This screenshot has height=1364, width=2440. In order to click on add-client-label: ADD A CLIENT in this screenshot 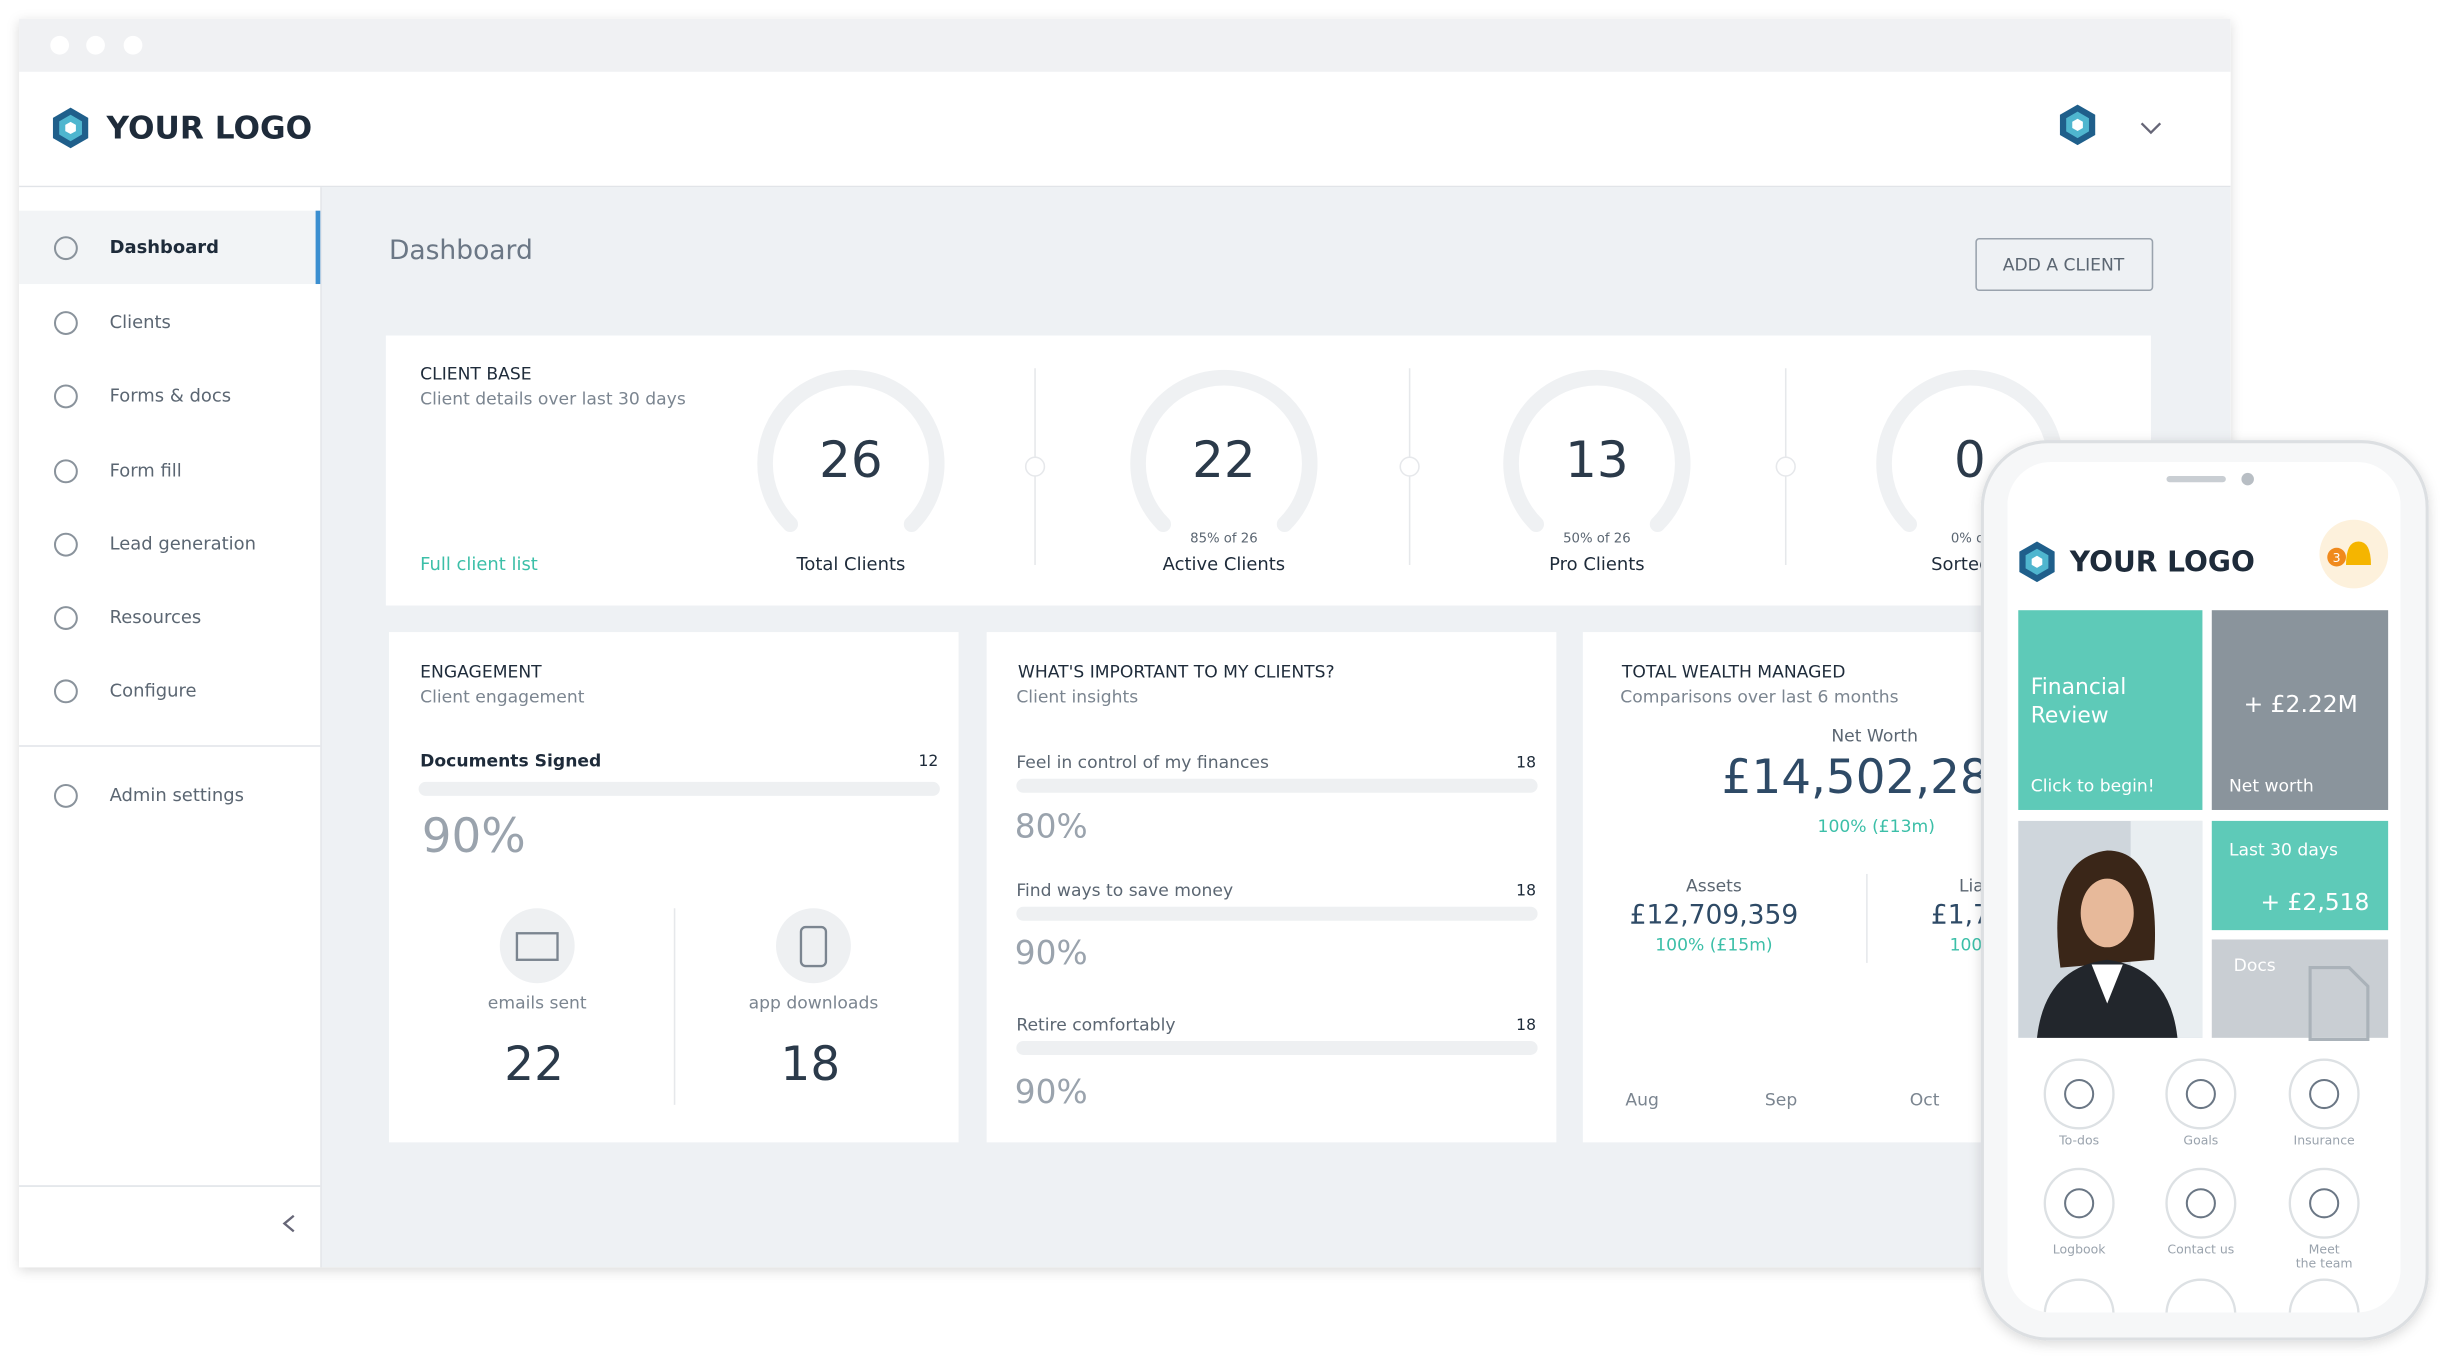, I will do `click(2064, 265)`.